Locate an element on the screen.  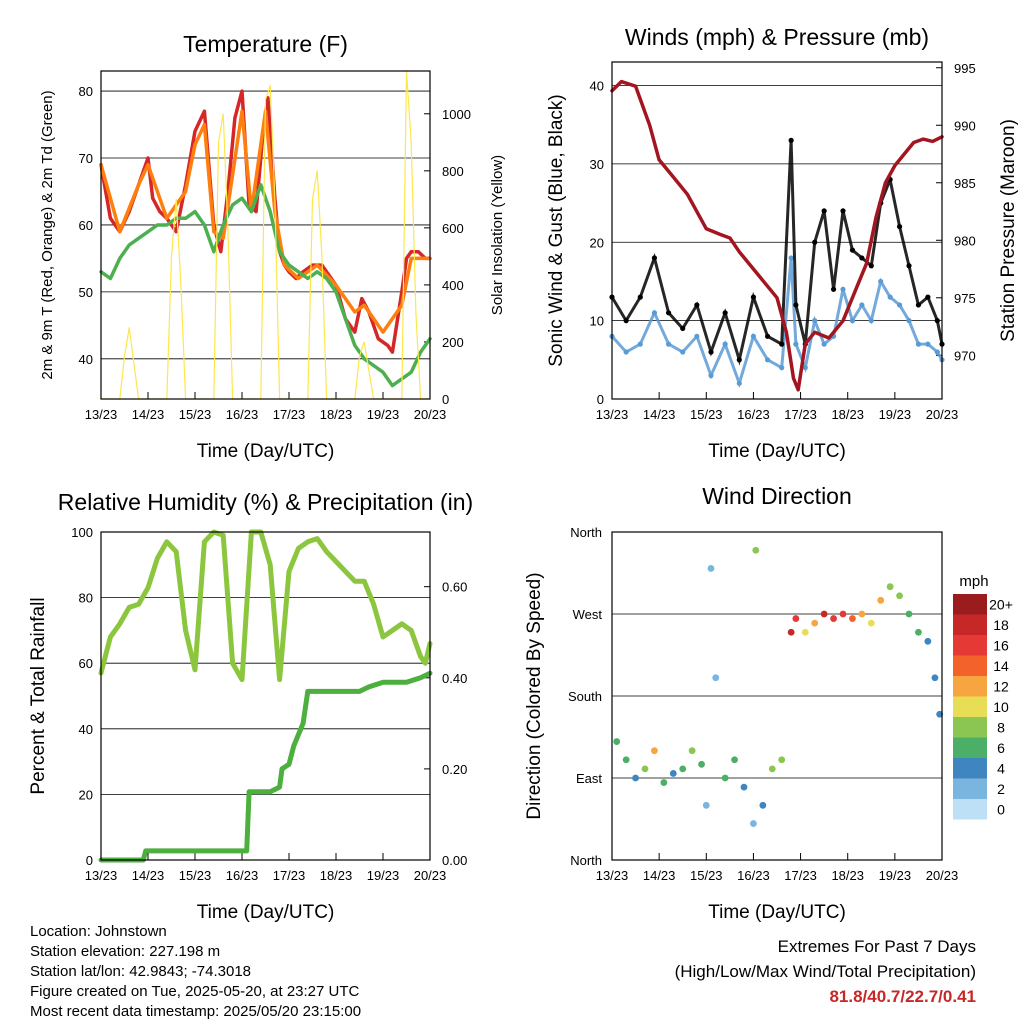
y2-tick-label: 0.00 is located at coordinates (454, 860).